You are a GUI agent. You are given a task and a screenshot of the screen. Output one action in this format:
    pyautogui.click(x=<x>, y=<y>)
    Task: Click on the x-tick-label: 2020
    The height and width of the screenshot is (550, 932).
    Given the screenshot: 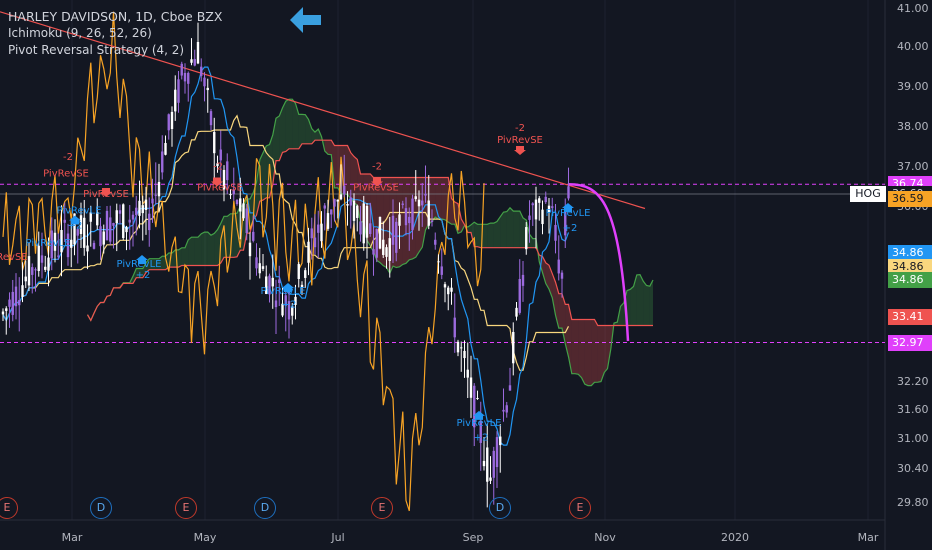 What is the action you would take?
    pyautogui.click(x=735, y=537)
    